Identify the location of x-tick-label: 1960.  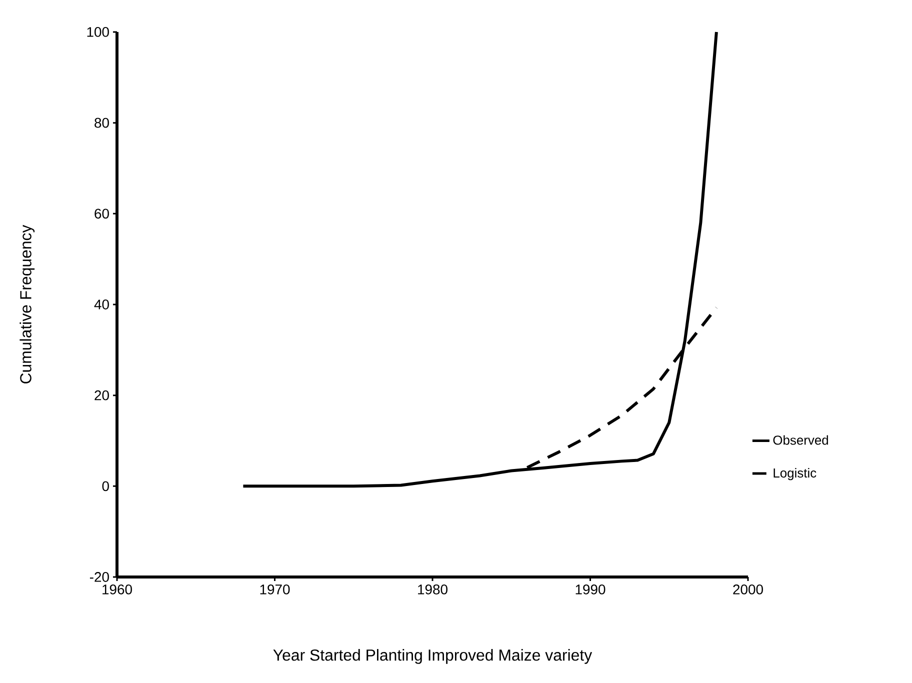
(117, 589).